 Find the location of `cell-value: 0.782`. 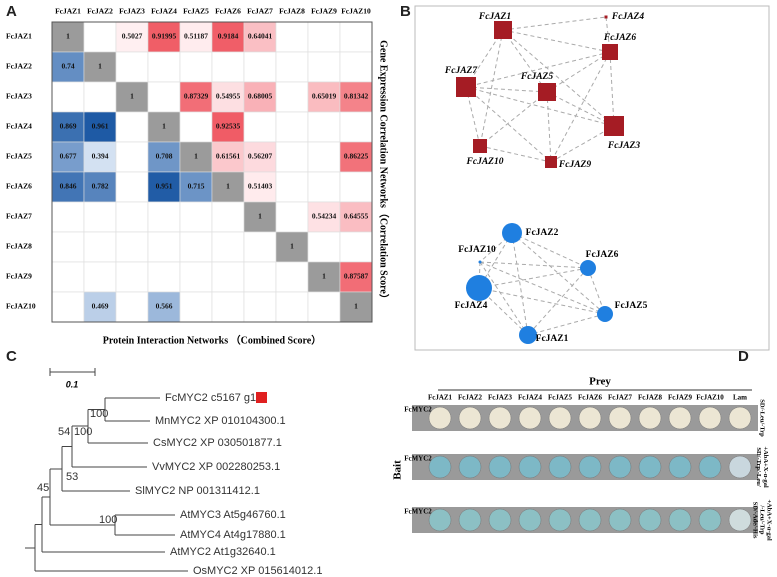

cell-value: 0.782 is located at coordinates (100, 186).